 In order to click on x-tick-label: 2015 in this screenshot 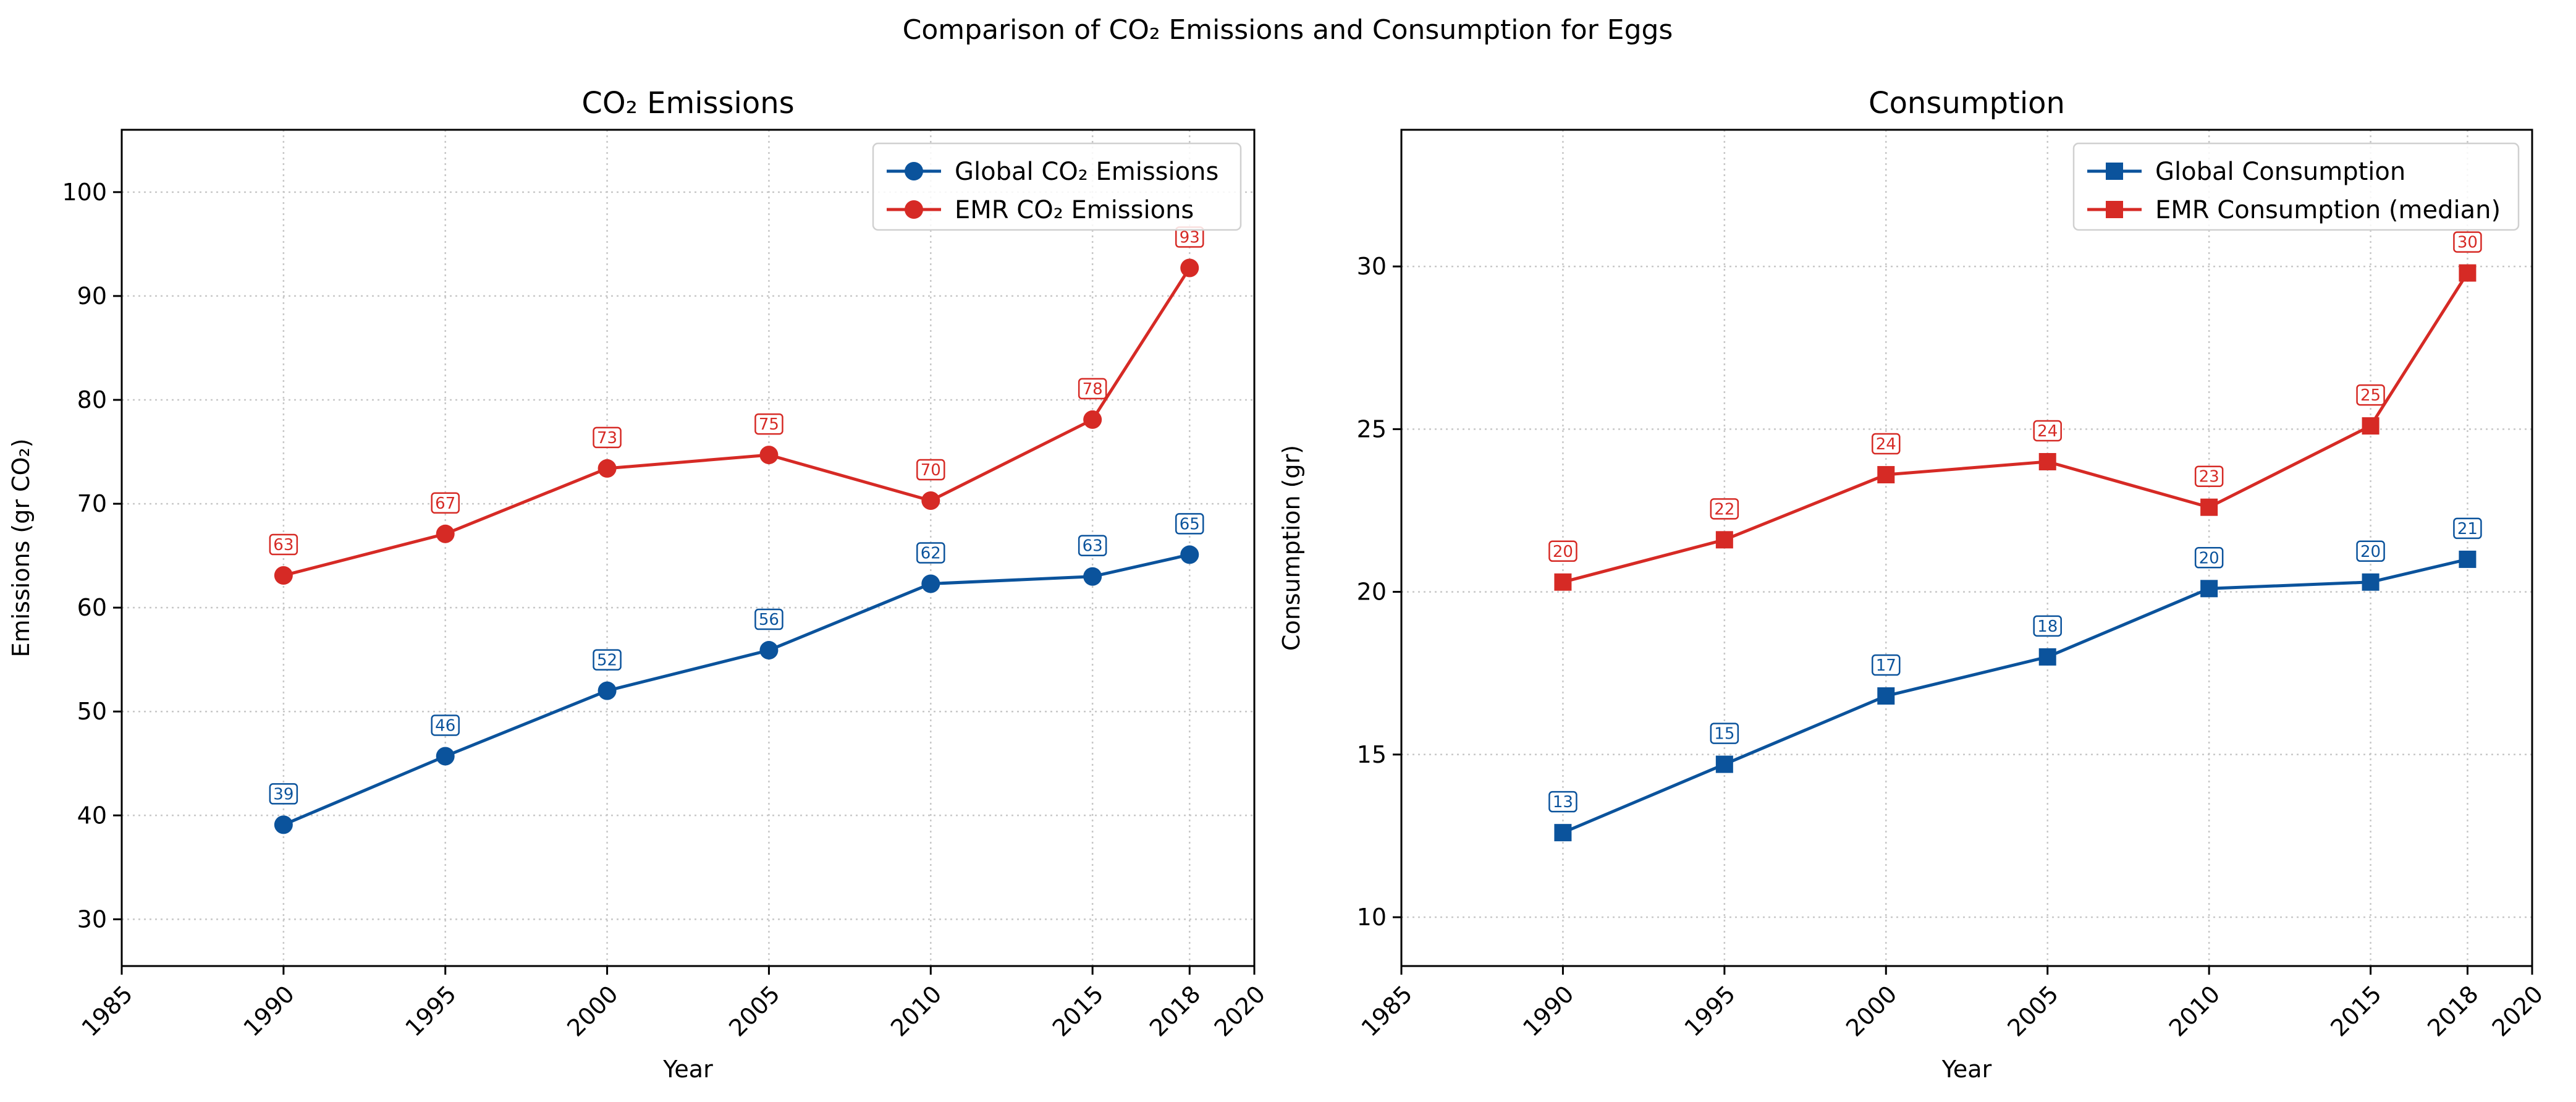, I will do `click(1078, 1011)`.